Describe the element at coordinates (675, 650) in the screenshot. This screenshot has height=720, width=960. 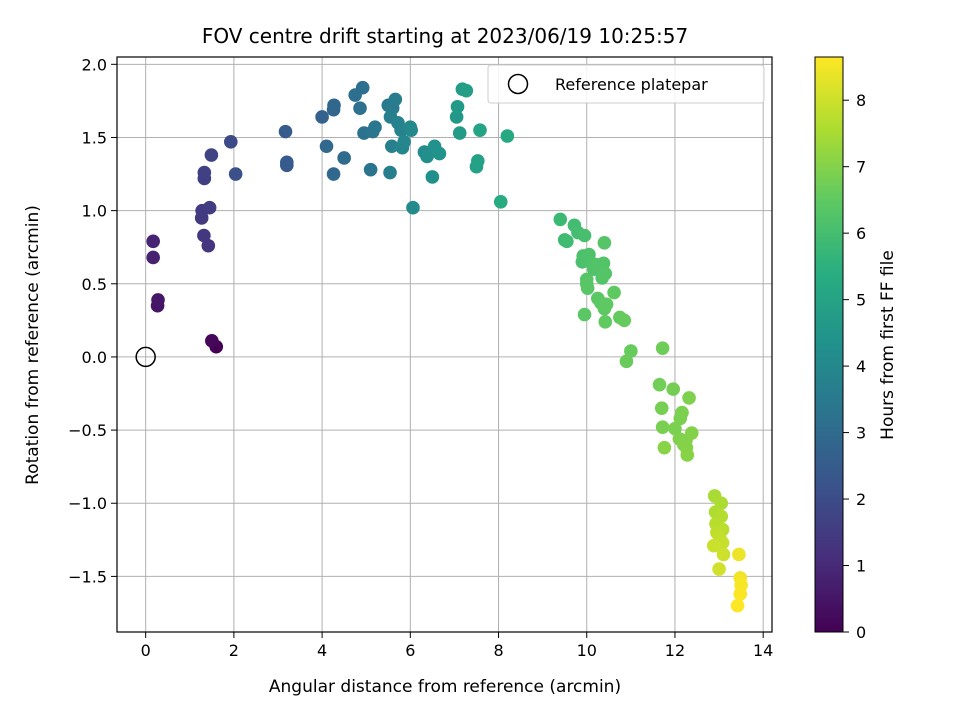
I see `x-tick-label: 12` at that location.